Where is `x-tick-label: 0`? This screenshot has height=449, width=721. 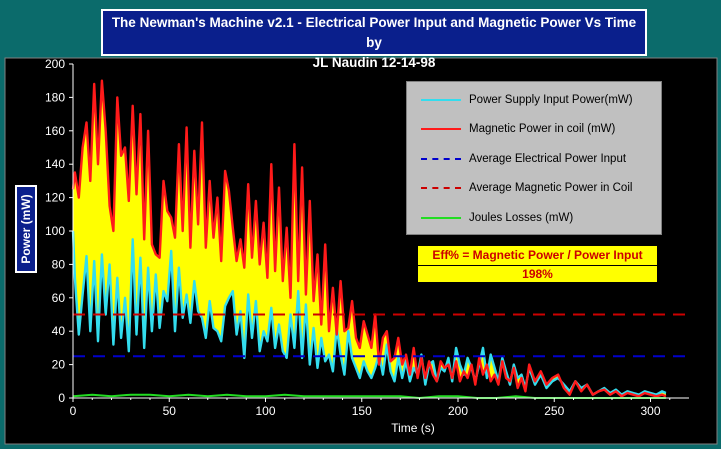
x-tick-label: 0 is located at coordinates (73, 411).